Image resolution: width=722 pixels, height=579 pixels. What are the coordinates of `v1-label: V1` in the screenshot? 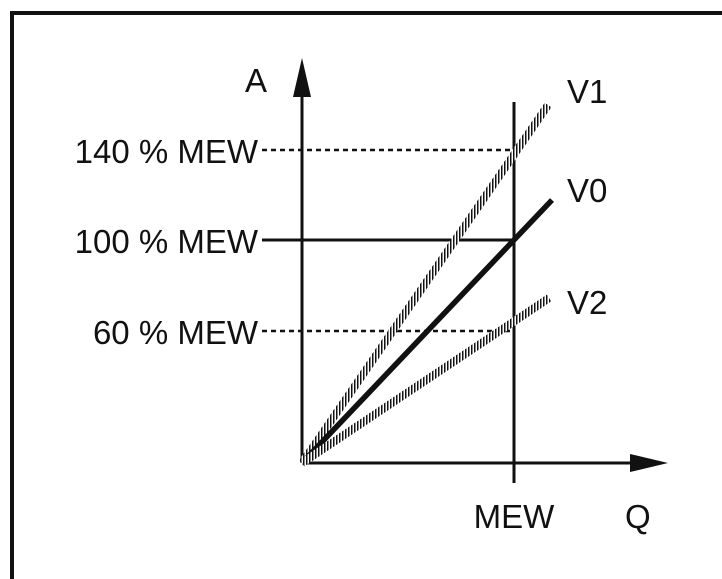 It's located at (587, 91).